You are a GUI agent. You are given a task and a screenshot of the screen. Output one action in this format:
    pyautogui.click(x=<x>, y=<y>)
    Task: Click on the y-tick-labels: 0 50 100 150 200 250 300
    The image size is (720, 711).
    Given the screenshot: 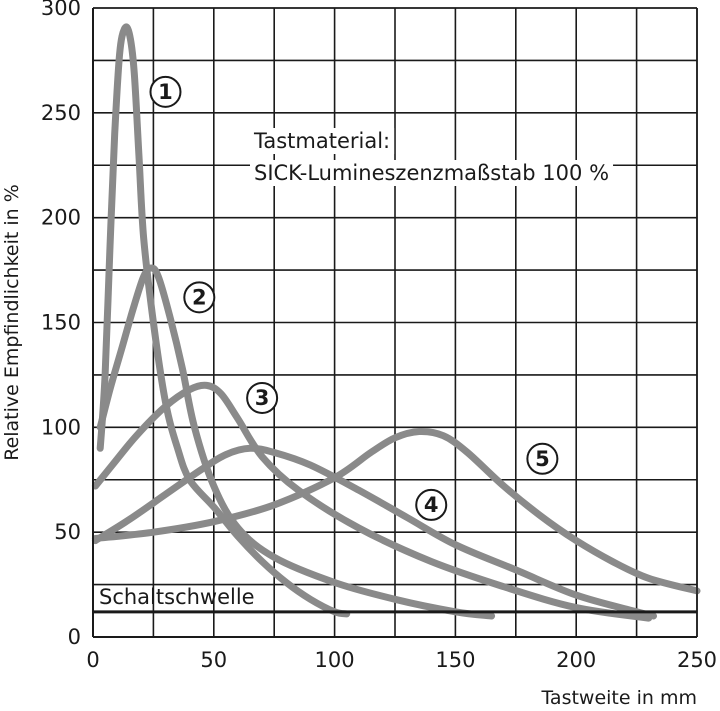 What is the action you would take?
    pyautogui.click(x=61, y=324)
    